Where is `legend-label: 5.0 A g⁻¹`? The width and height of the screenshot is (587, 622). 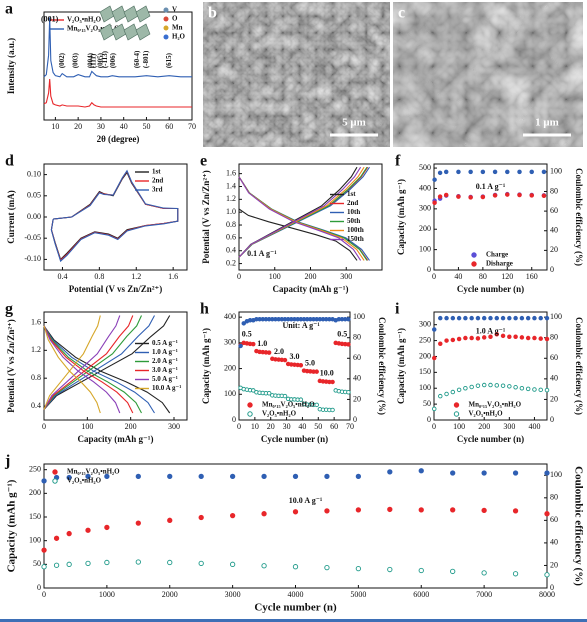
legend-label: 5.0 A g⁻¹ is located at coordinates (165, 379).